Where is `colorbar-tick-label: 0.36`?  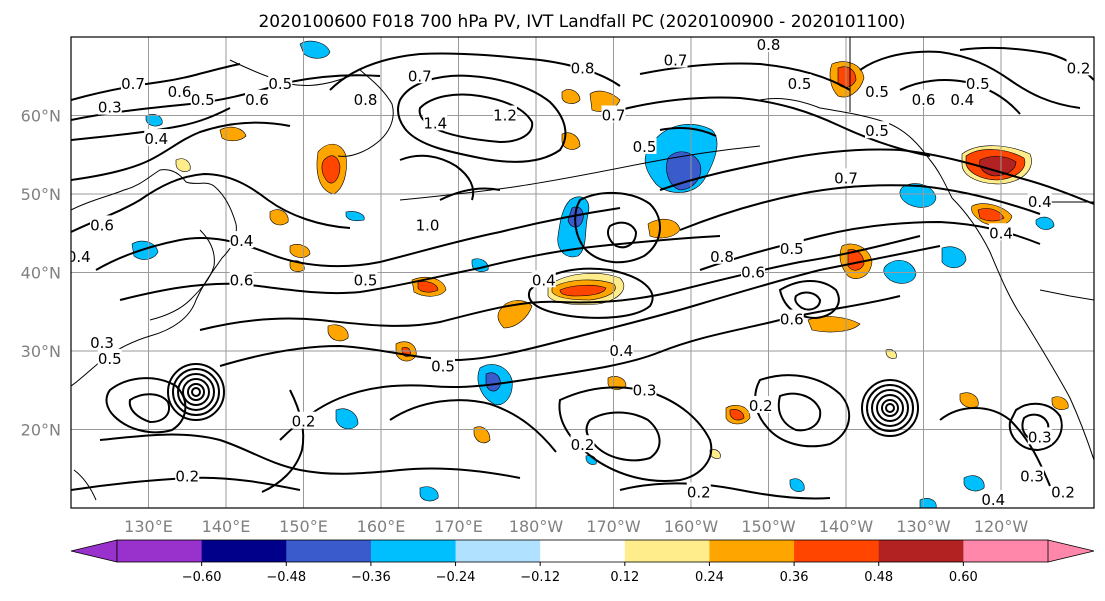
colorbar-tick-label: 0.36 is located at coordinates (794, 577).